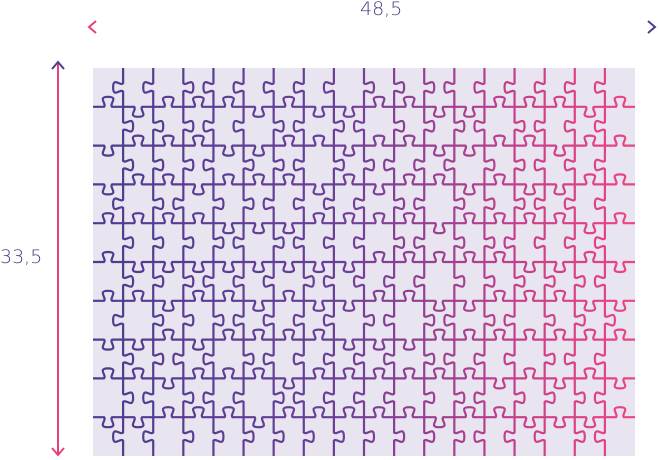 This screenshot has height=460, width=660. Describe the element at coordinates (372, 27) in the screenshot. I see `width-arrow` at that location.